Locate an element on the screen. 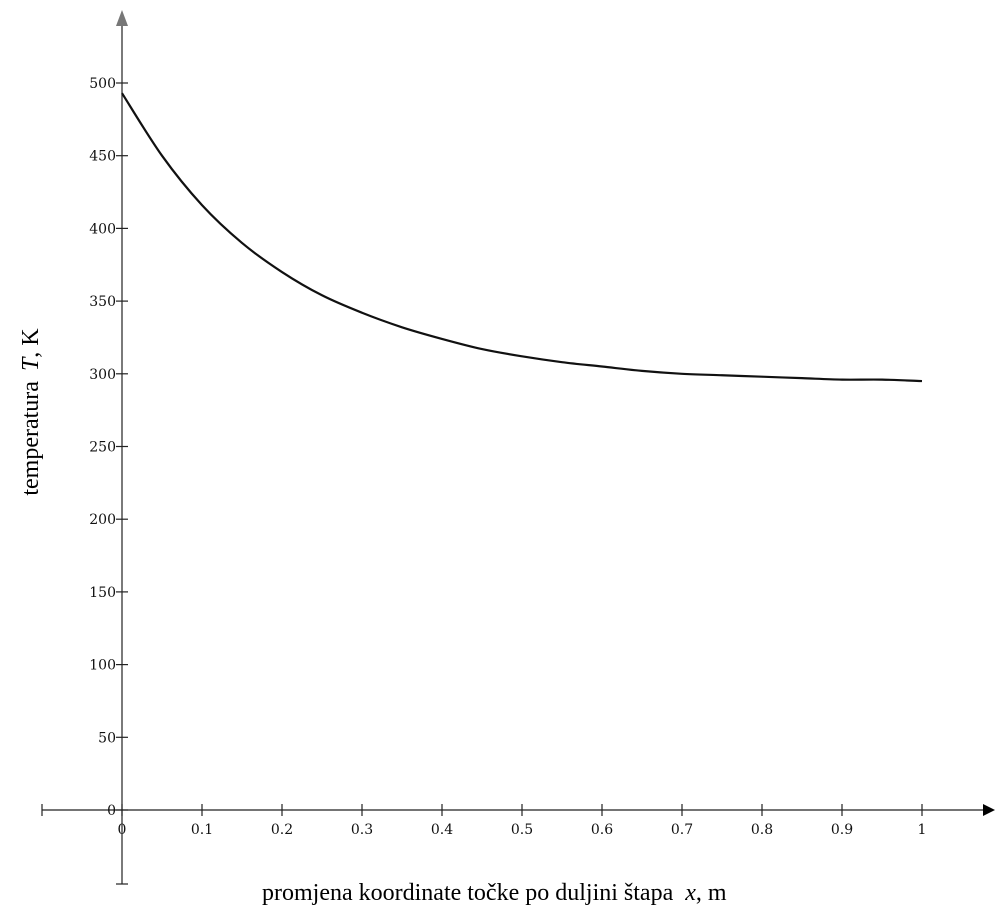 Image resolution: width=995 pixels, height=909 pixels. y-tick-label: 250 is located at coordinates (102, 448).